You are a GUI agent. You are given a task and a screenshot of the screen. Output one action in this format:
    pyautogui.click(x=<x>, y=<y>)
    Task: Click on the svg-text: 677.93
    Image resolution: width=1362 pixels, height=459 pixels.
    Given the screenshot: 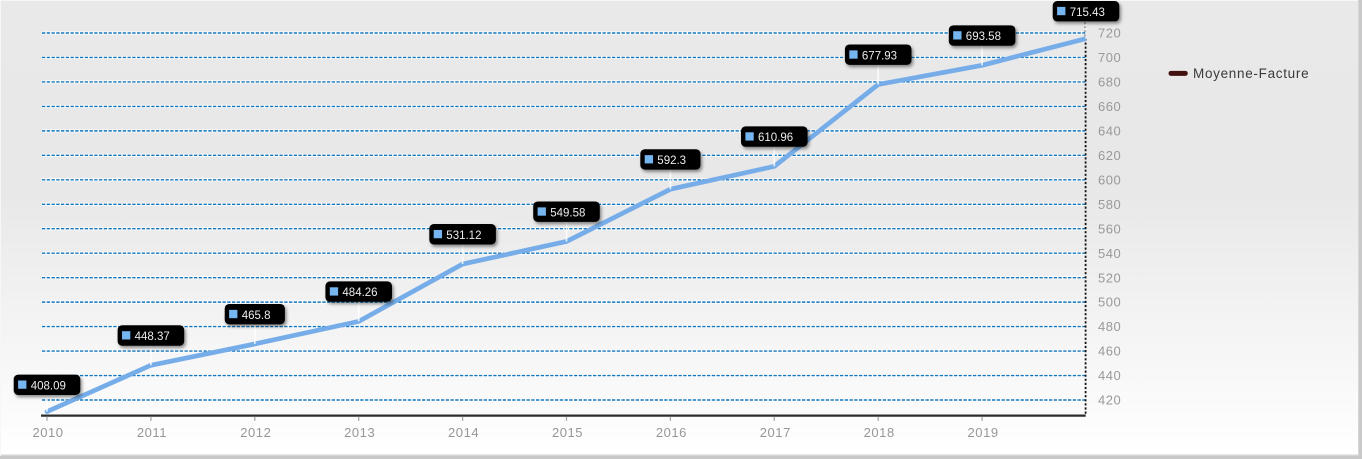 What is the action you would take?
    pyautogui.click(x=879, y=56)
    